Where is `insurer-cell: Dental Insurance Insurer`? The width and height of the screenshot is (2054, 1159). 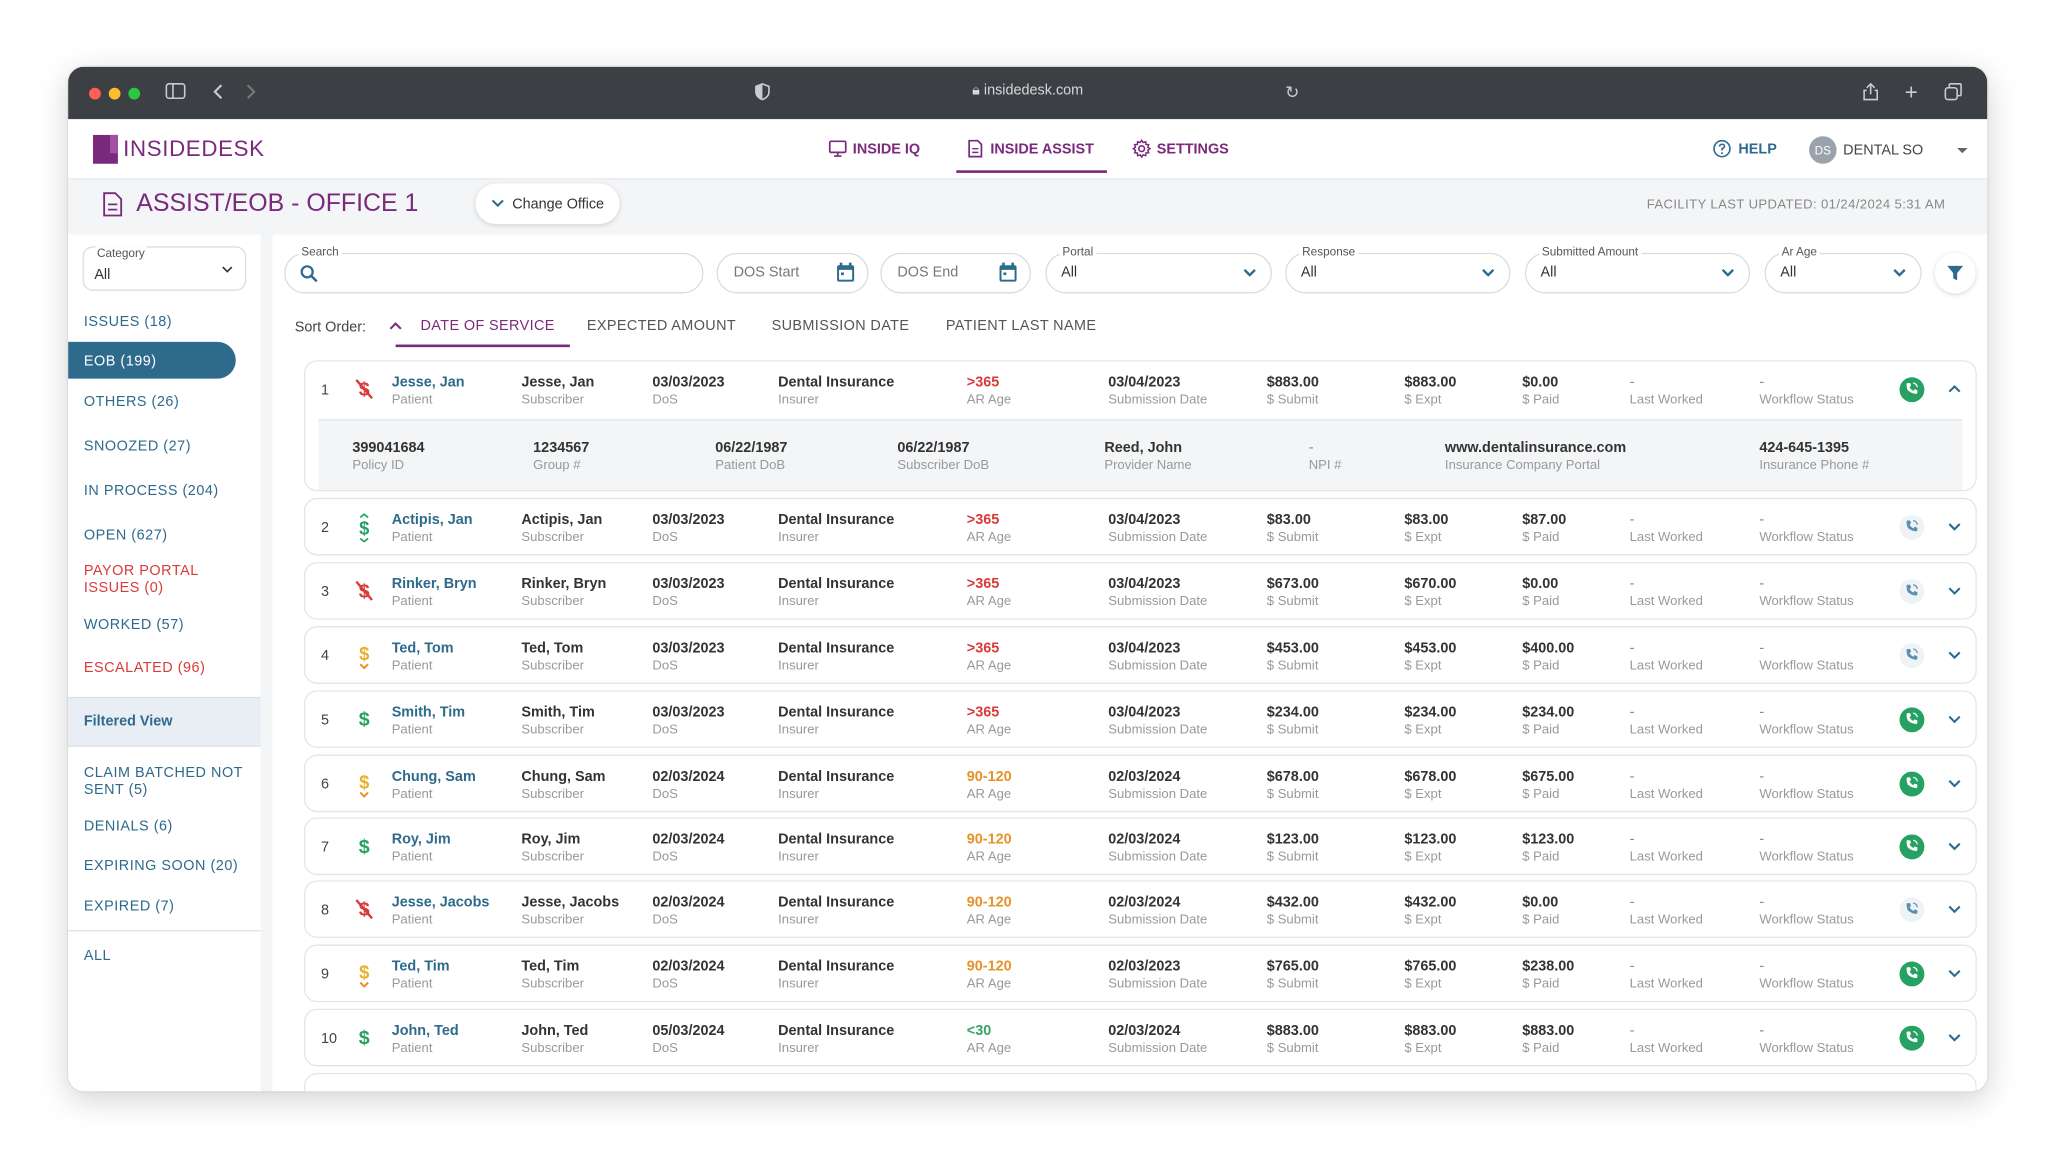 insurer-cell: Dental Insurance Insurer is located at coordinates (836, 786).